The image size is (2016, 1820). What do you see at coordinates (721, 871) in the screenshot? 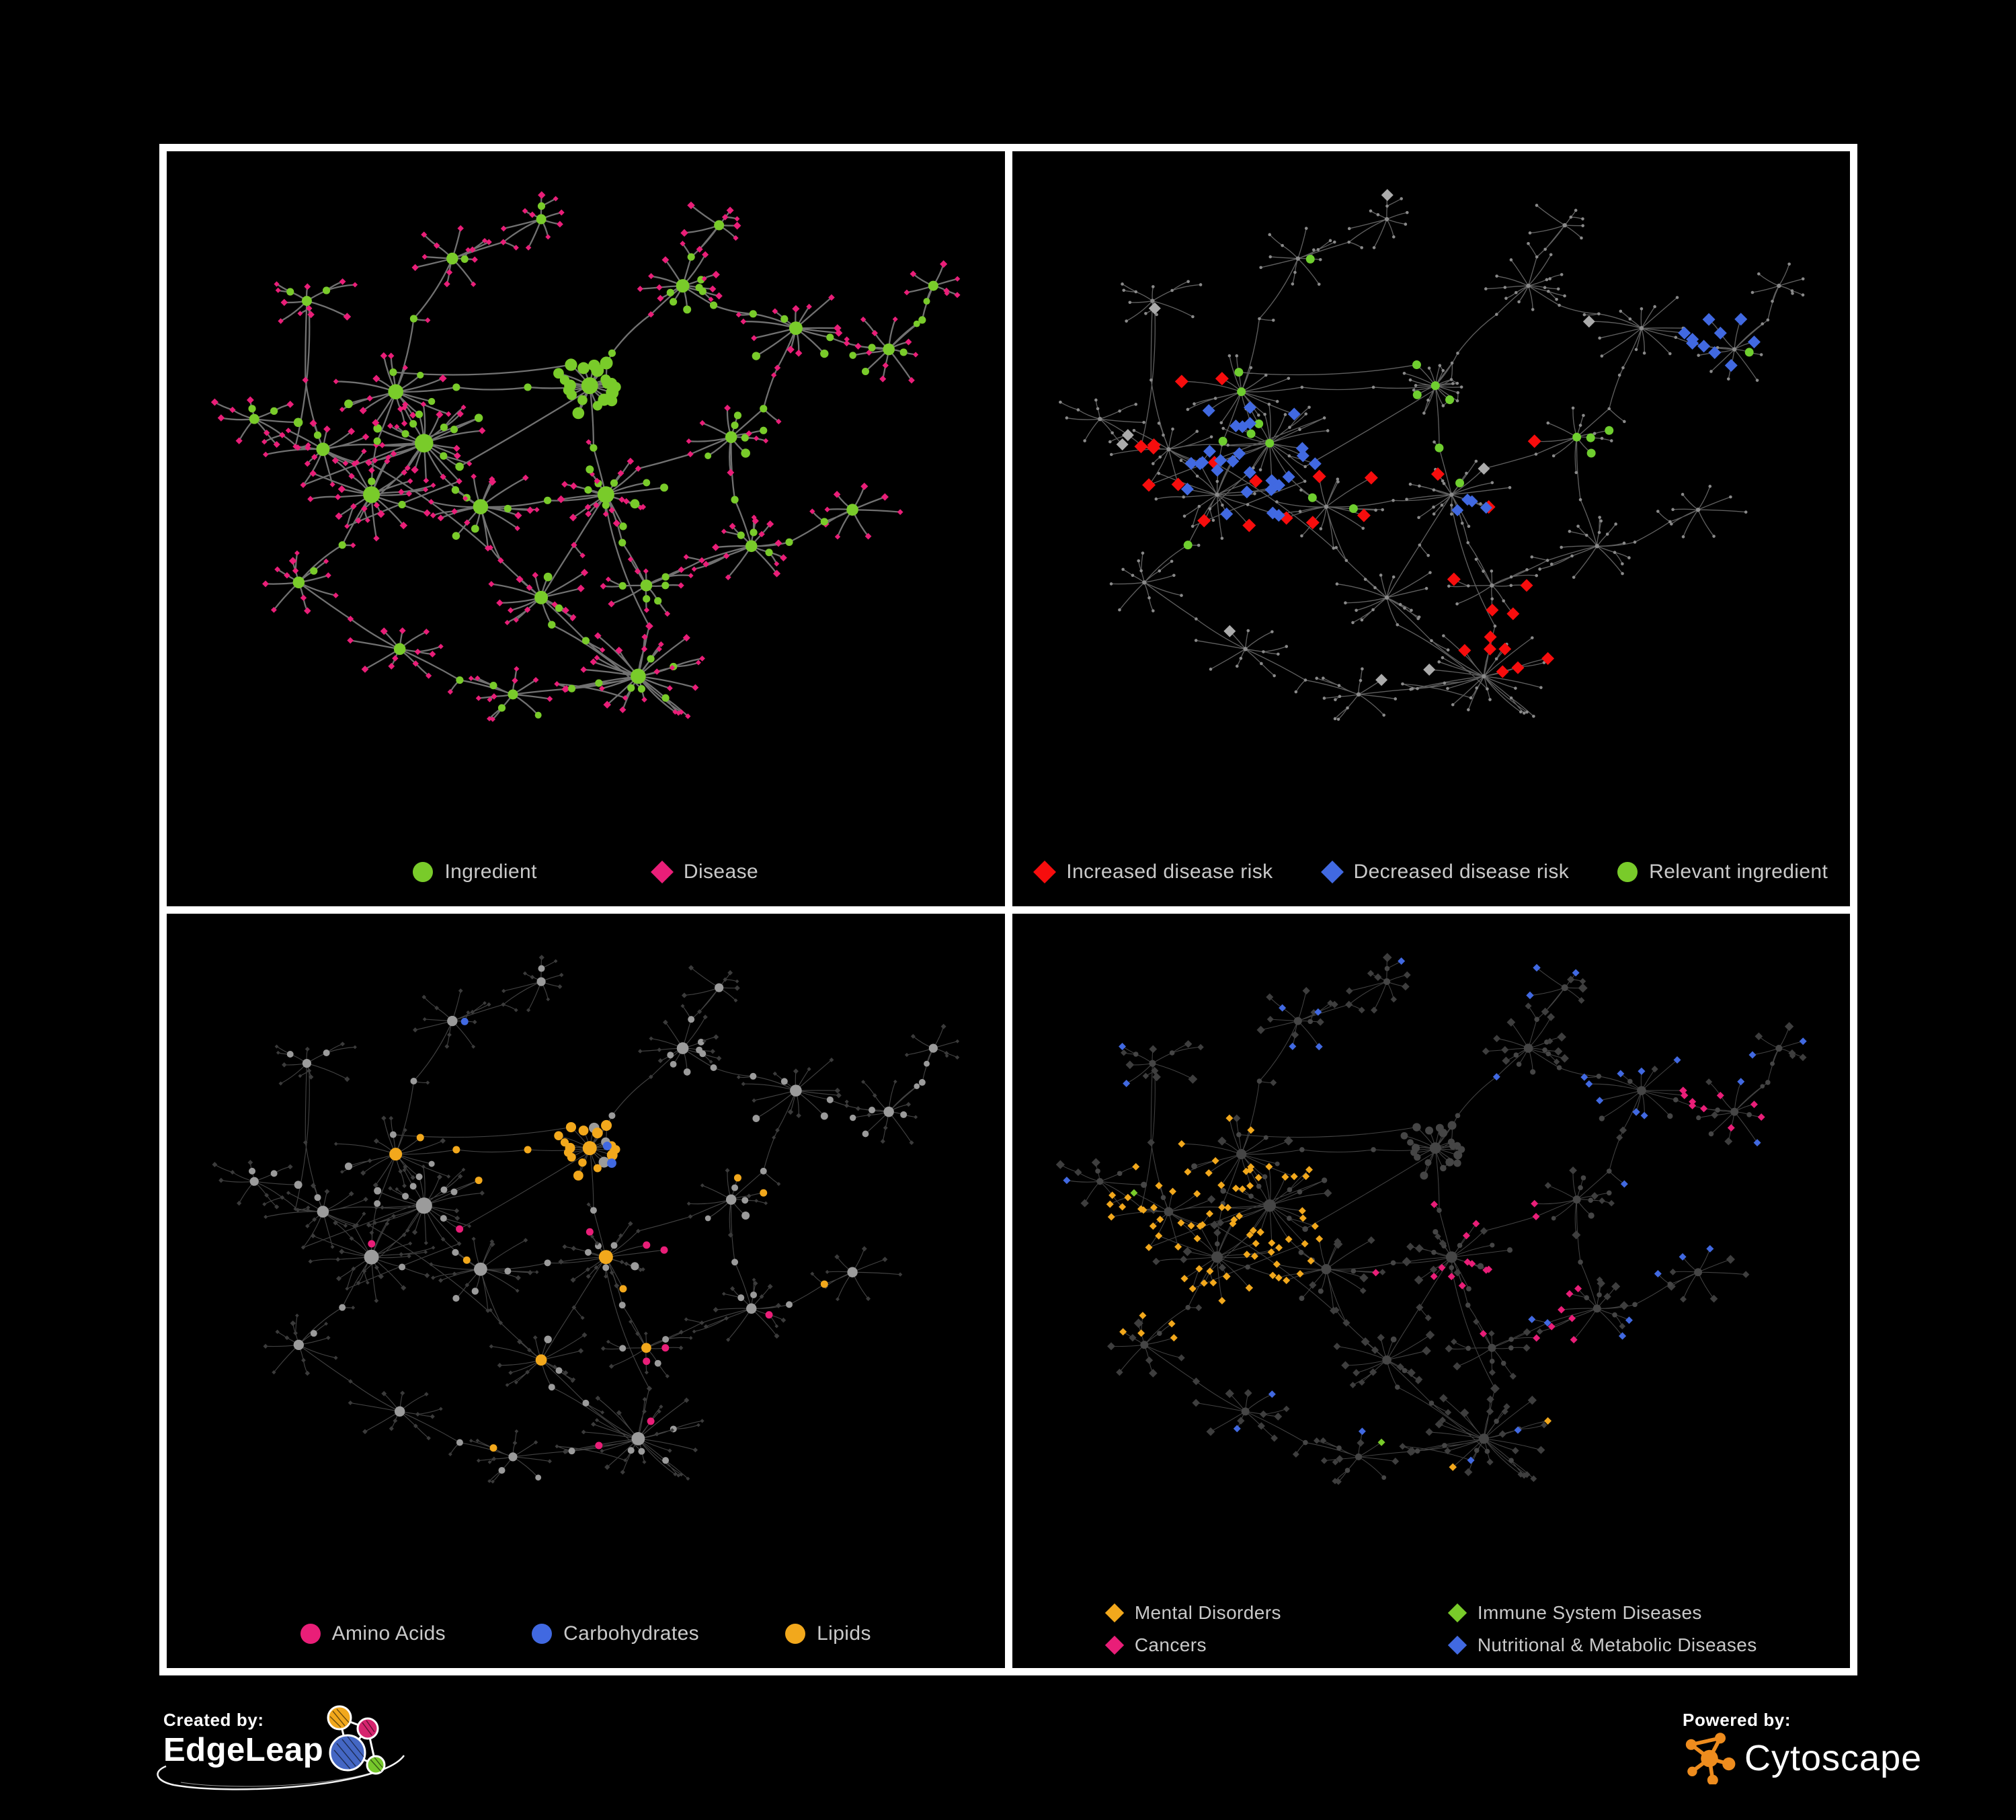
I see `legend-label: Disease` at bounding box center [721, 871].